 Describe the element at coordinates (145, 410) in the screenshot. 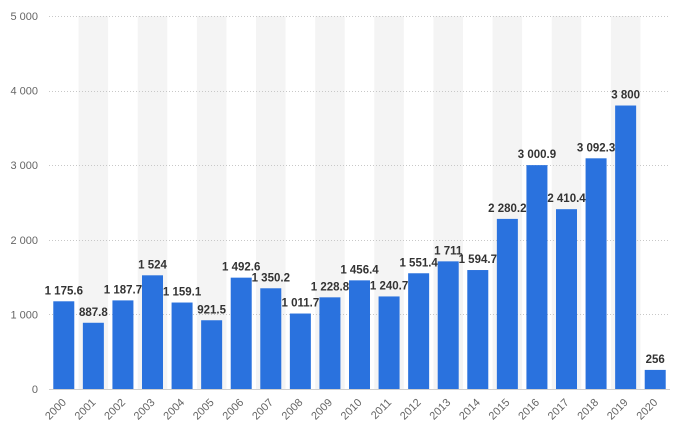

I see `x-tick-label: 2003` at that location.